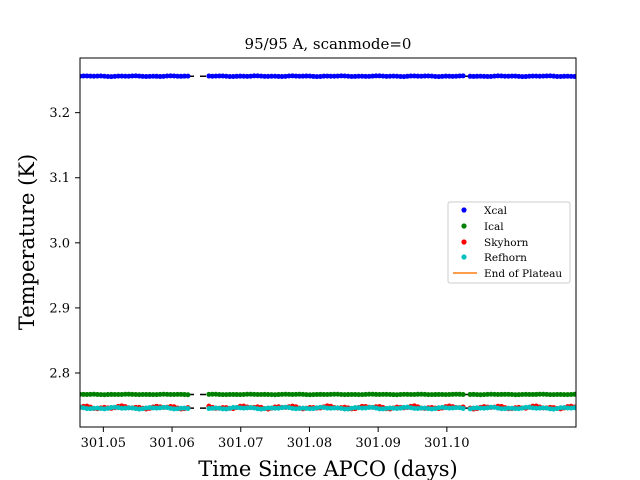 Image resolution: width=640 pixels, height=480 pixels. I want to click on legend: Xcal Ical Skyhorn Refhorn End of Plateau, so click(509, 242).